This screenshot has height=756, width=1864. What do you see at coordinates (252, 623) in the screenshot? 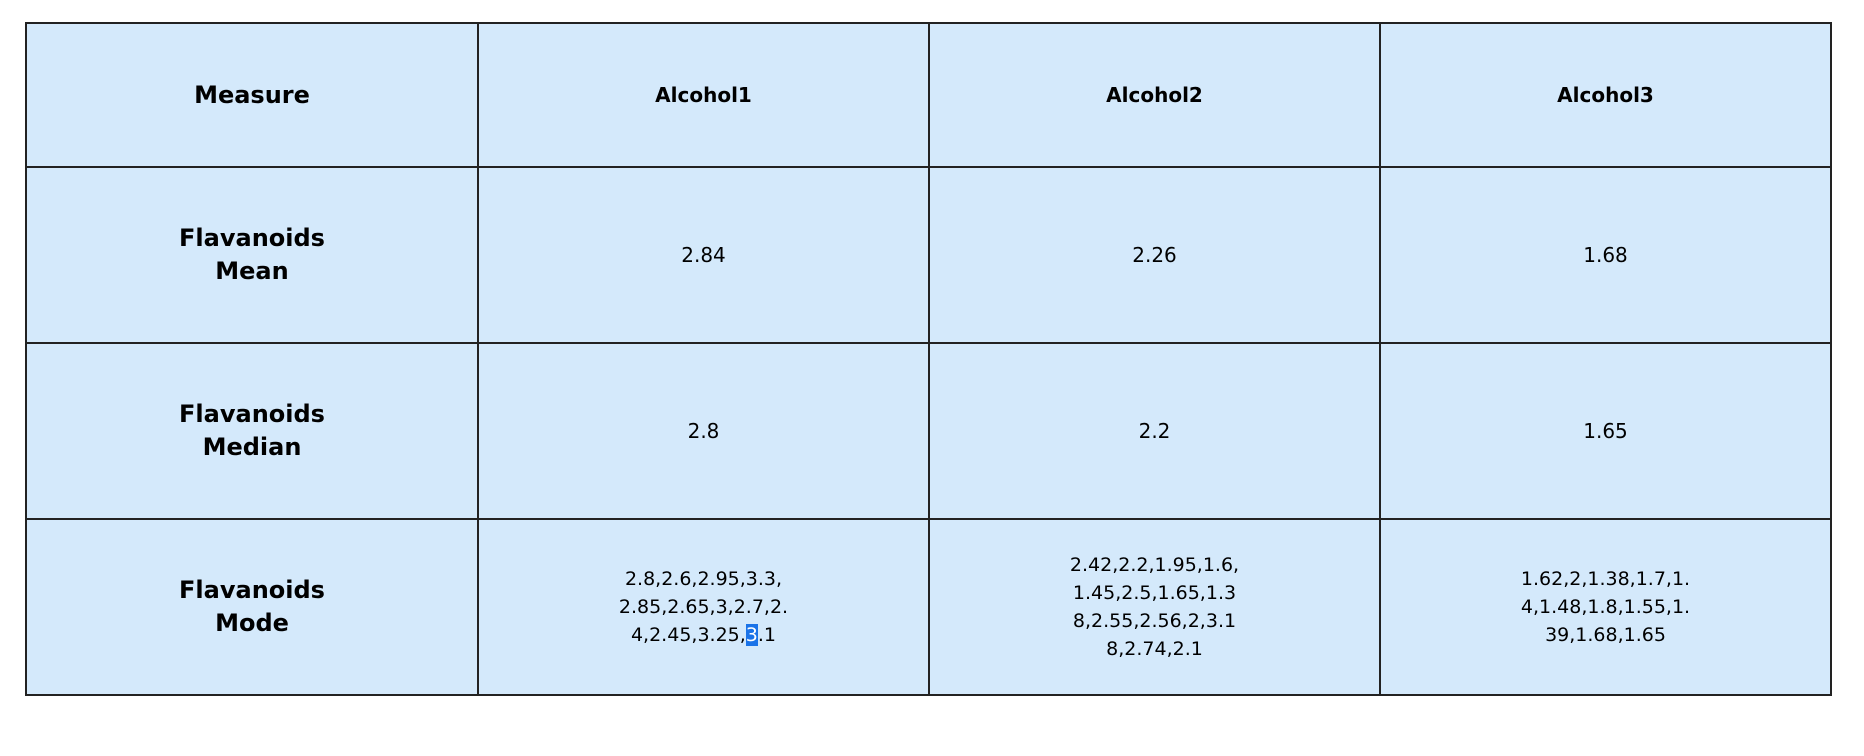
I see `row-label-line2: Mode` at bounding box center [252, 623].